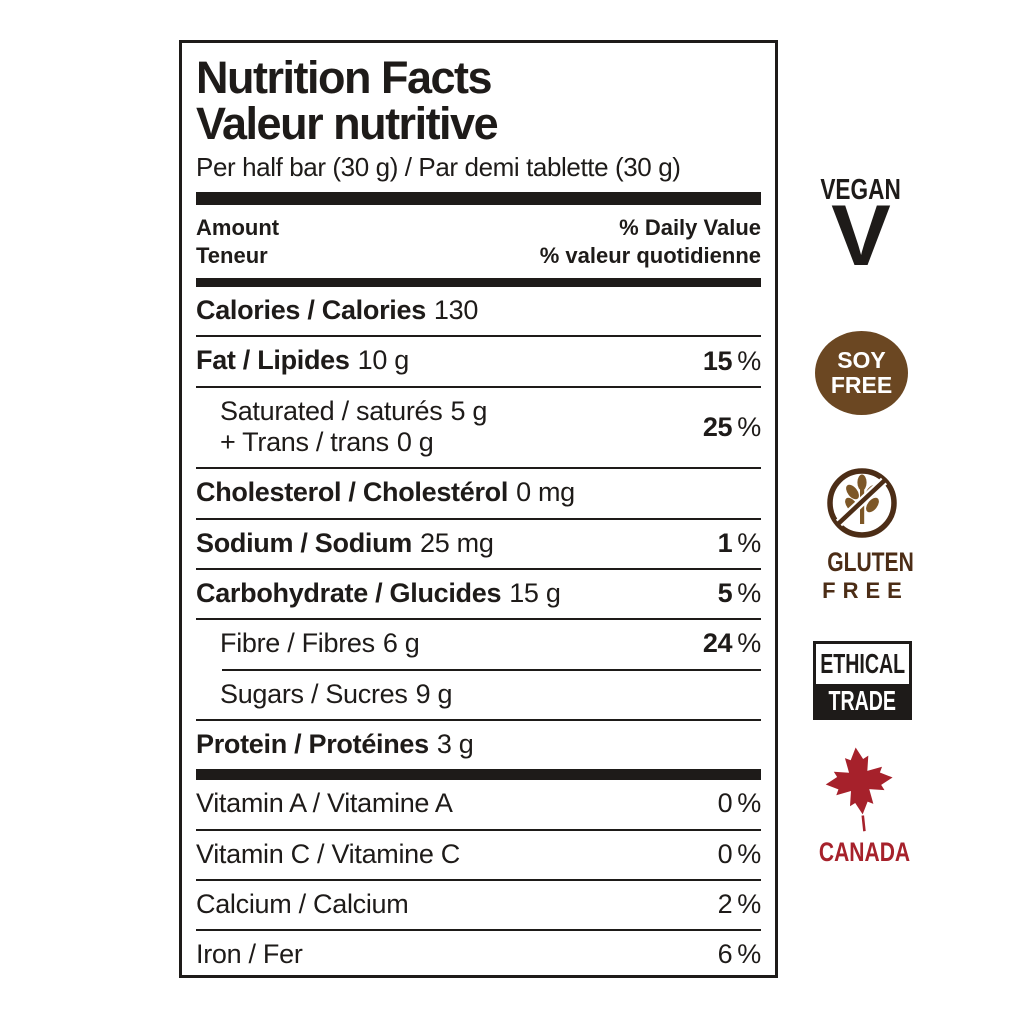  I want to click on maple-leaf-icon, so click(859, 789).